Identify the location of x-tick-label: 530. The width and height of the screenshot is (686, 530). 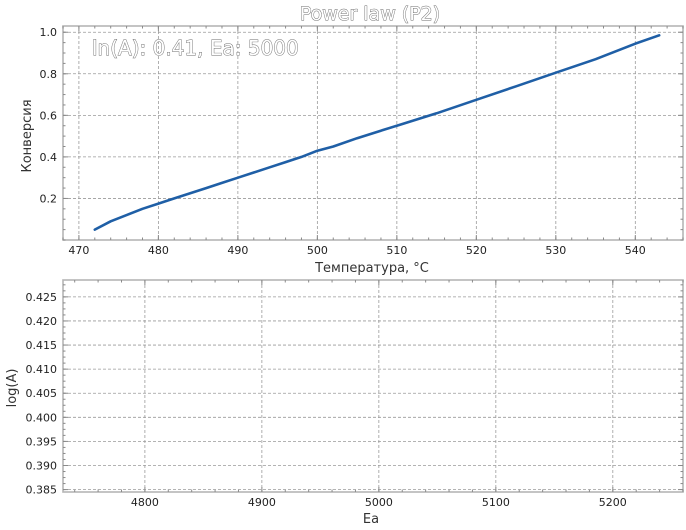
(555, 250).